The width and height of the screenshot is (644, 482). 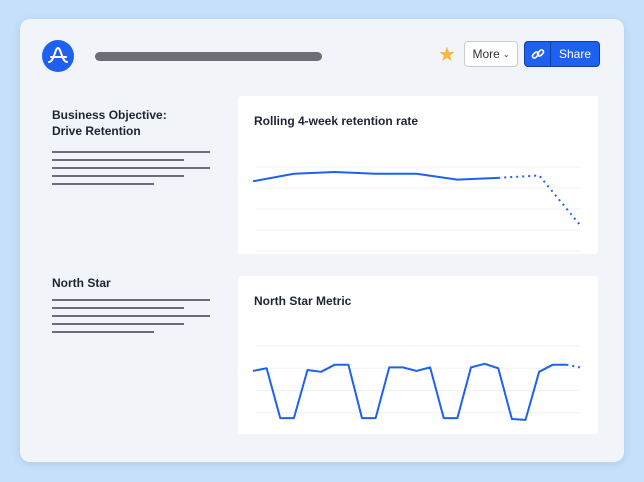 I want to click on chart-title: Rolling 4-week retention rate, so click(x=336, y=121).